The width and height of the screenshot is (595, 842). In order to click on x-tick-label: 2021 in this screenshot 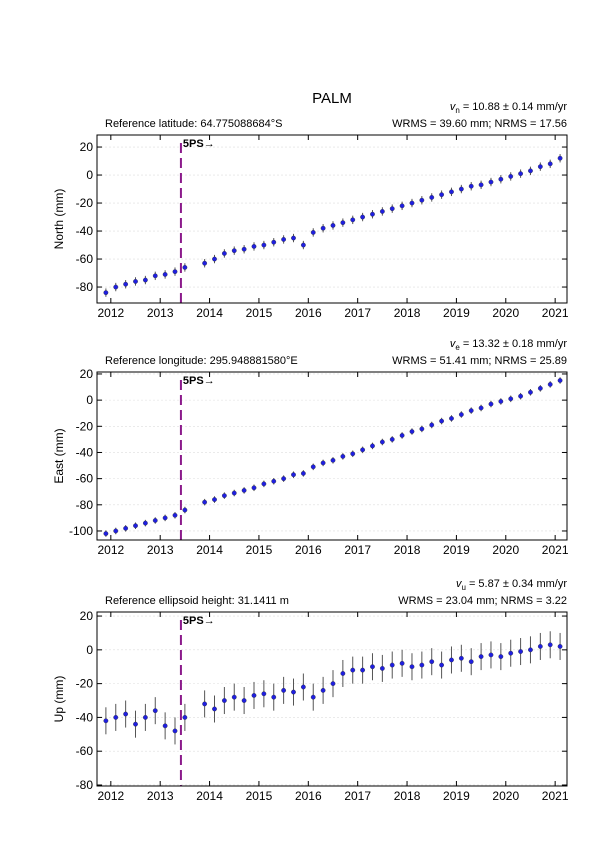, I will do `click(555, 550)`.